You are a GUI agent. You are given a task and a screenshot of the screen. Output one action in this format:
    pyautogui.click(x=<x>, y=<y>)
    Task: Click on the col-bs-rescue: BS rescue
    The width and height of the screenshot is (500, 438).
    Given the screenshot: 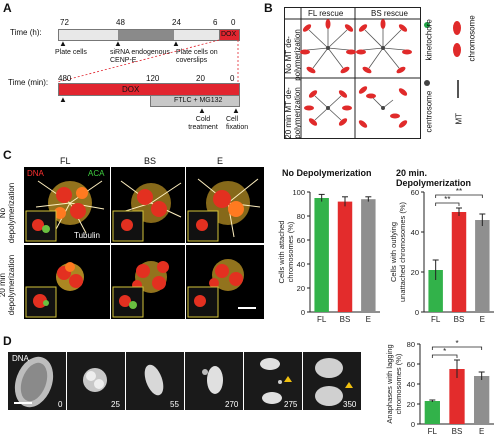 What is the action you would take?
    pyautogui.click(x=389, y=13)
    